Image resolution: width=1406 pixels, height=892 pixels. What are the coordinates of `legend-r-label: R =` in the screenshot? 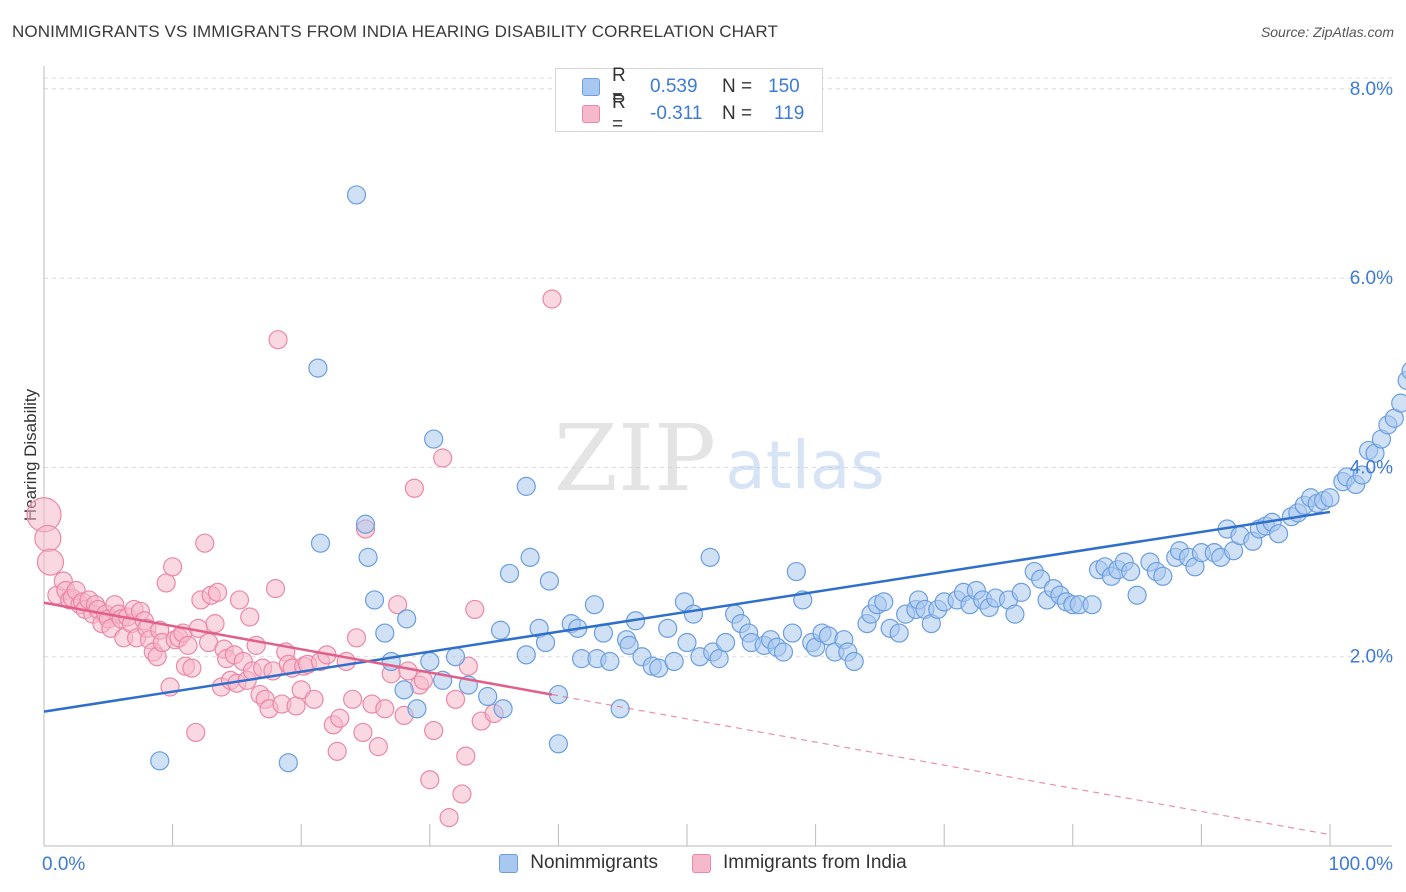 It's located at (619, 113).